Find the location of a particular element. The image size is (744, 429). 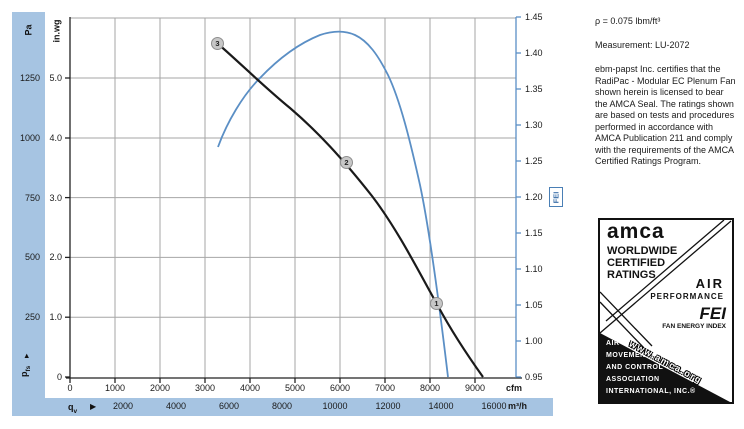

m3h-tick: 8000 is located at coordinates (282, 406).